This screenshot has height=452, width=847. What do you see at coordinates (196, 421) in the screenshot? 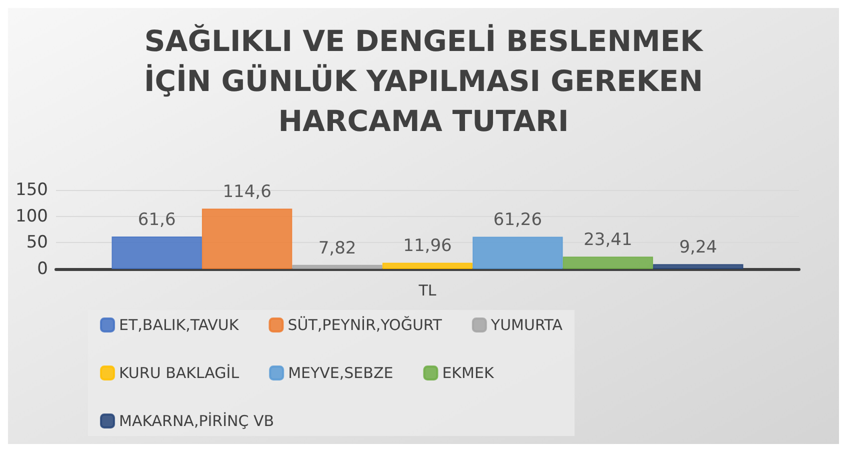
I see `legend-label: MAKARNA,PİRİNÇ VB` at bounding box center [196, 421].